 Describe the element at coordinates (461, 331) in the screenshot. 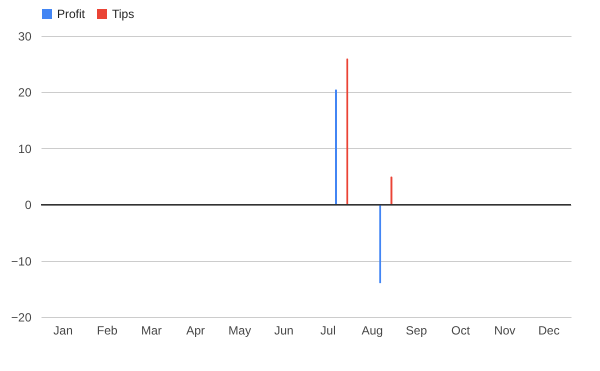

I see `x-tick-label: Oct` at that location.